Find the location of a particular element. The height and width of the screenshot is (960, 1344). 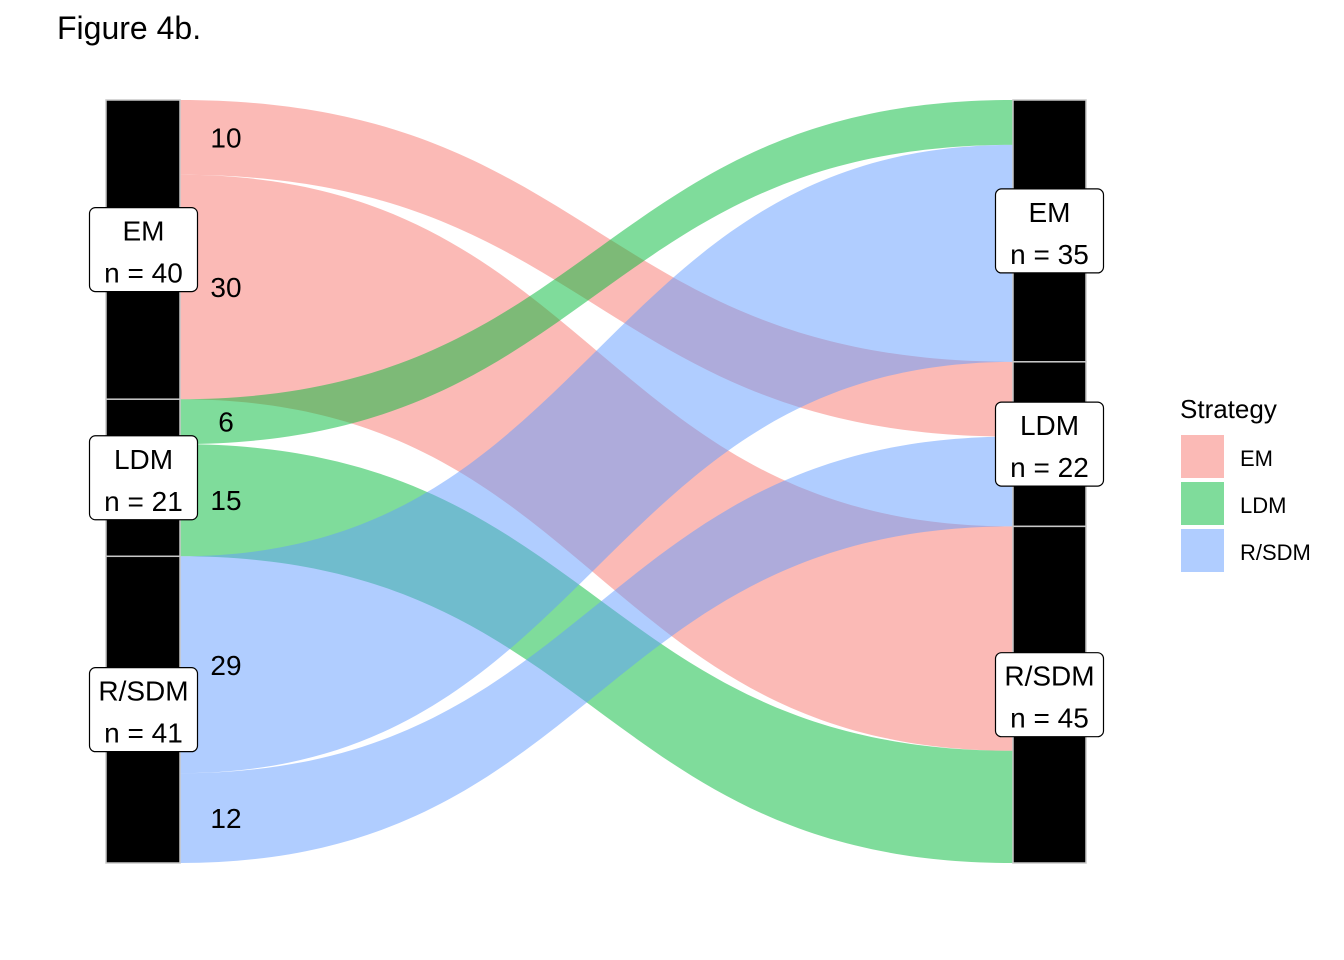

stratum-label-n-right-r-sdm: n = 45 is located at coordinates (1049, 718).